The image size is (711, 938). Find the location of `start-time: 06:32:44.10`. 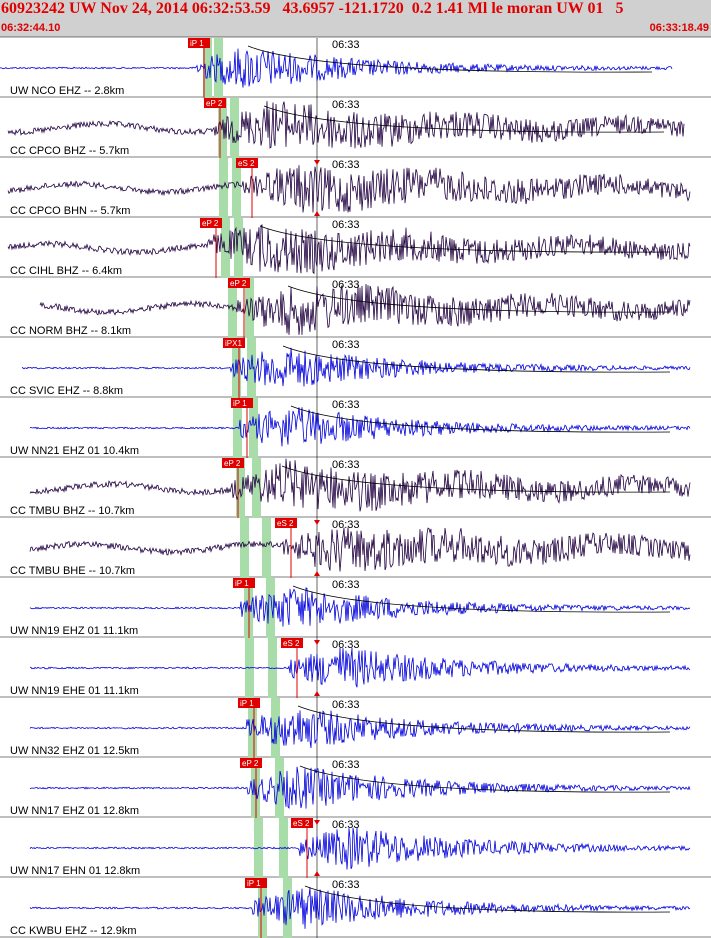

start-time: 06:32:44.10 is located at coordinates (31, 28).